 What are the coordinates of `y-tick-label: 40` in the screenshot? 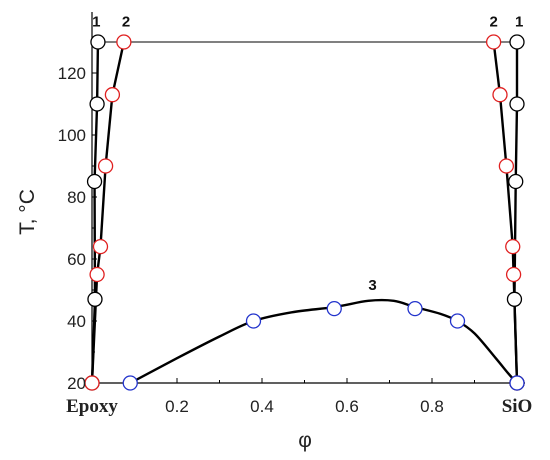 It's located at (76, 321).